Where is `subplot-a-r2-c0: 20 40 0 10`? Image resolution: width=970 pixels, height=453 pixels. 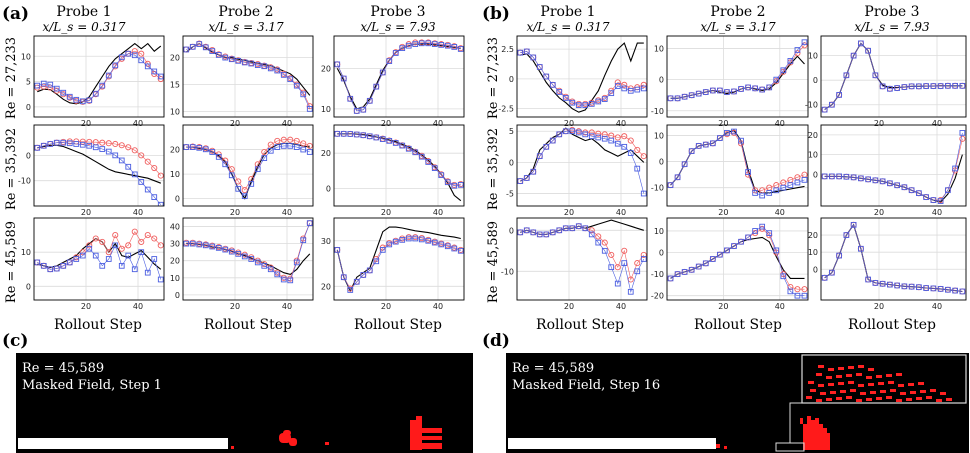 subplot-a-r2-c0: 20 40 0 10 is located at coordinates (93, 264).